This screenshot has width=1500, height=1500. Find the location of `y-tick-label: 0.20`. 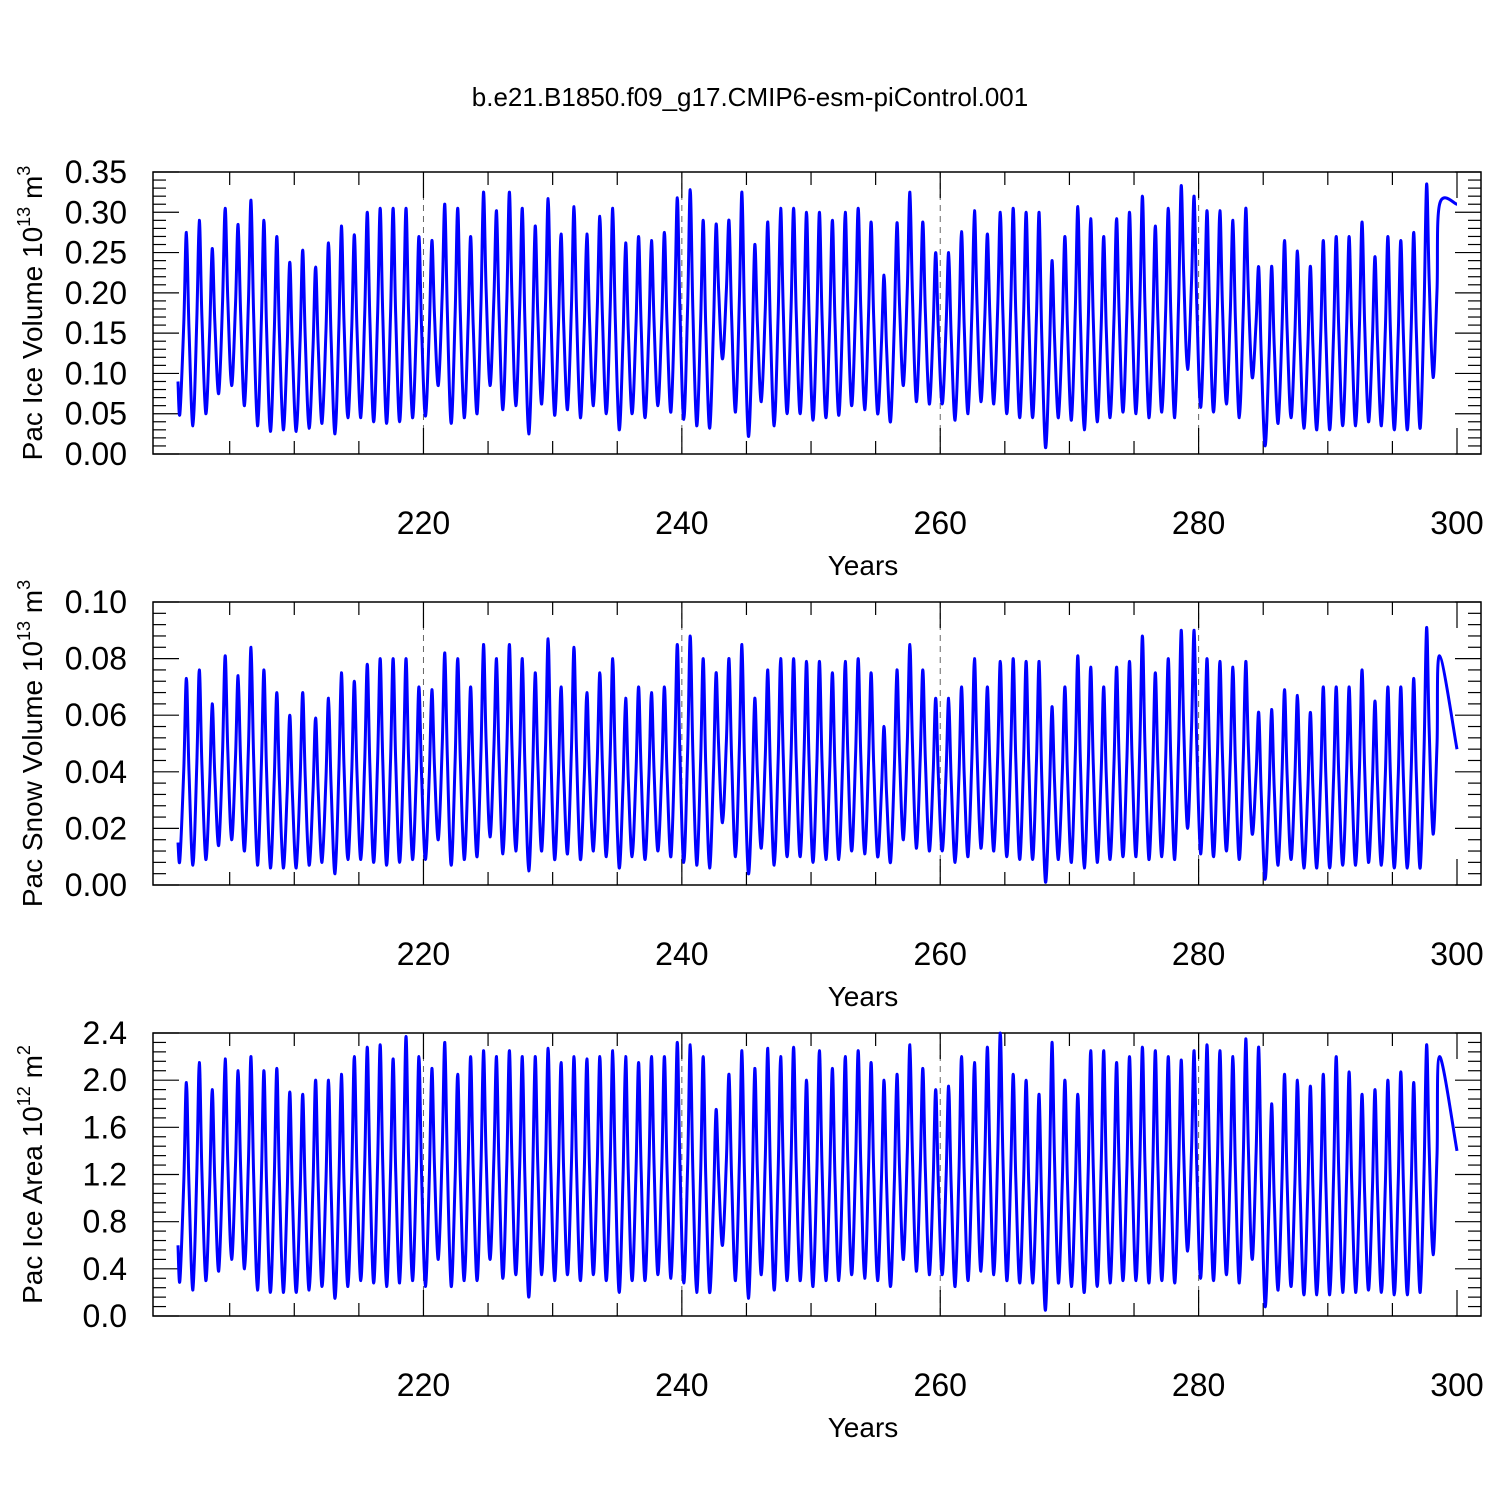

y-tick-label: 0.20 is located at coordinates (96, 293).